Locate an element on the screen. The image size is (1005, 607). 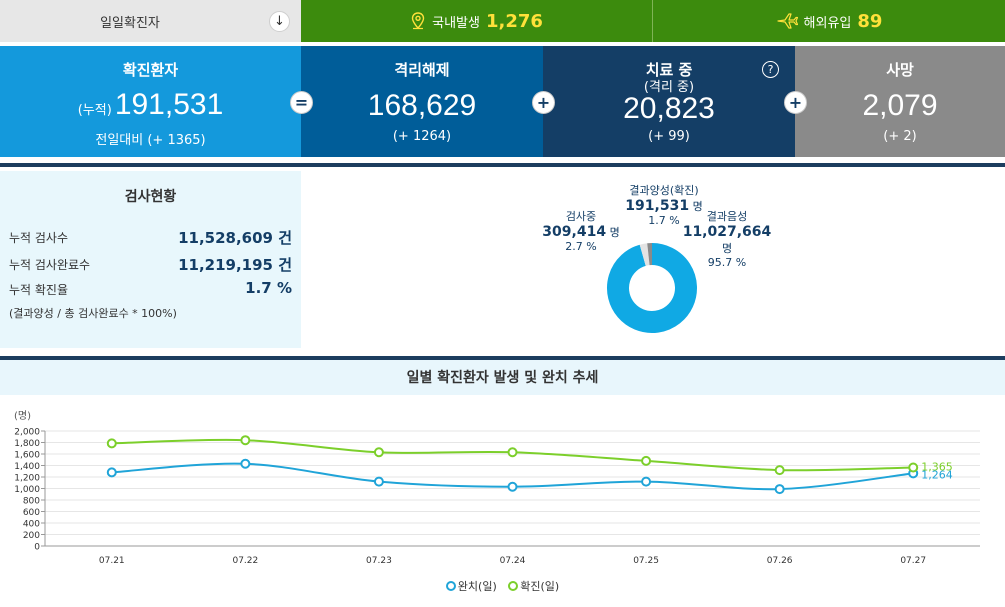
y-tick-label: 200 is located at coordinates (31, 536).